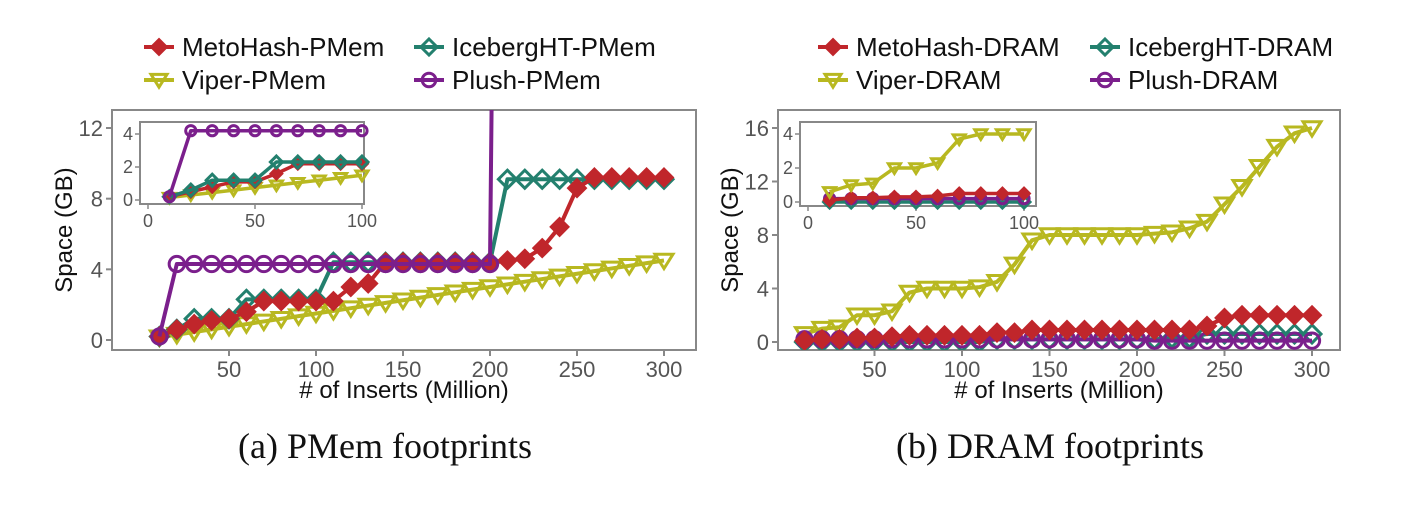 Image resolution: width=1418 pixels, height=512 pixels. Describe the element at coordinates (916, 223) in the screenshot. I see `inset-x-tick-label: 50` at that location.